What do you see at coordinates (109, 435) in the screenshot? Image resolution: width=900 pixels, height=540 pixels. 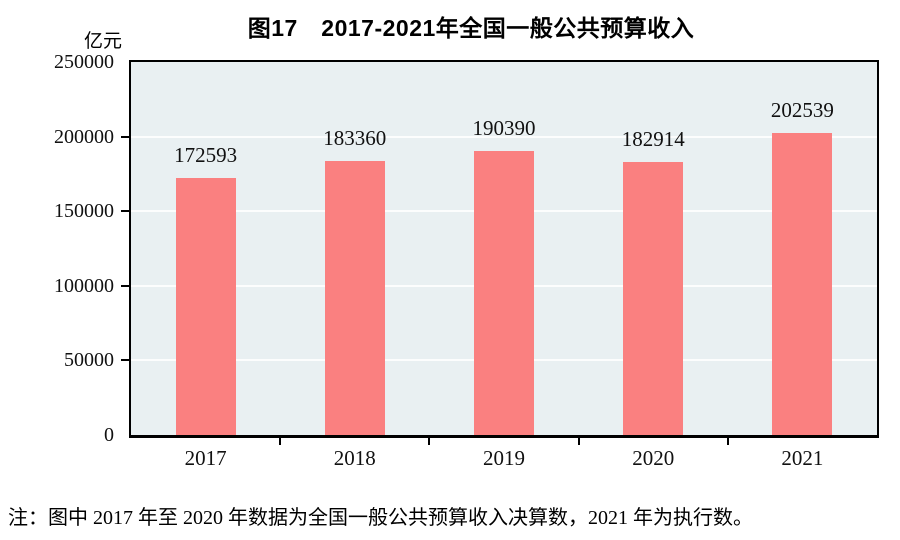 I see `y-axis-tick-label: 0` at bounding box center [109, 435].